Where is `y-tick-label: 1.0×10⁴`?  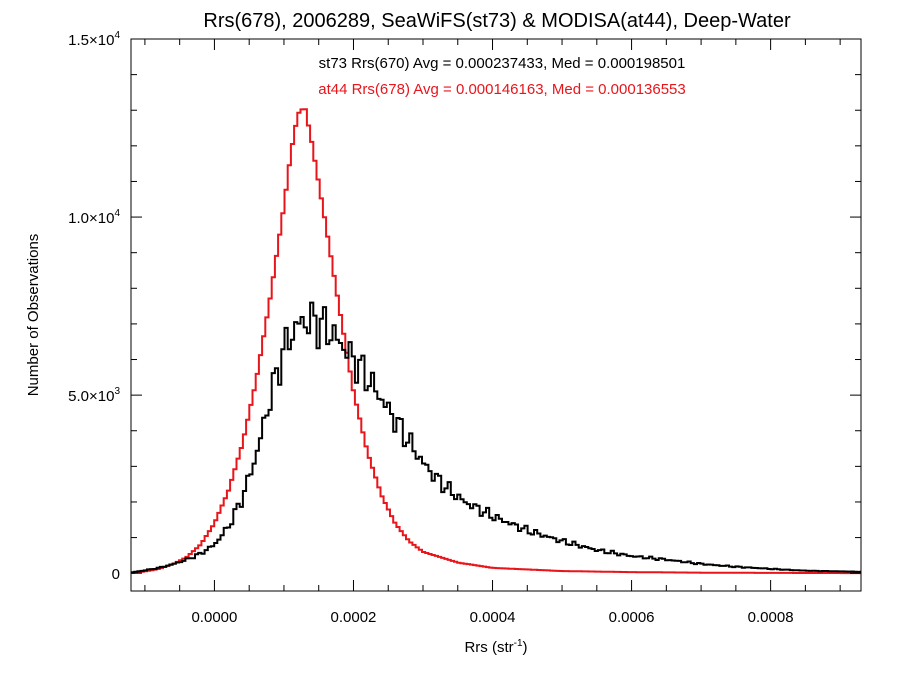 y-tick-label: 1.0×10⁴ is located at coordinates (94, 217).